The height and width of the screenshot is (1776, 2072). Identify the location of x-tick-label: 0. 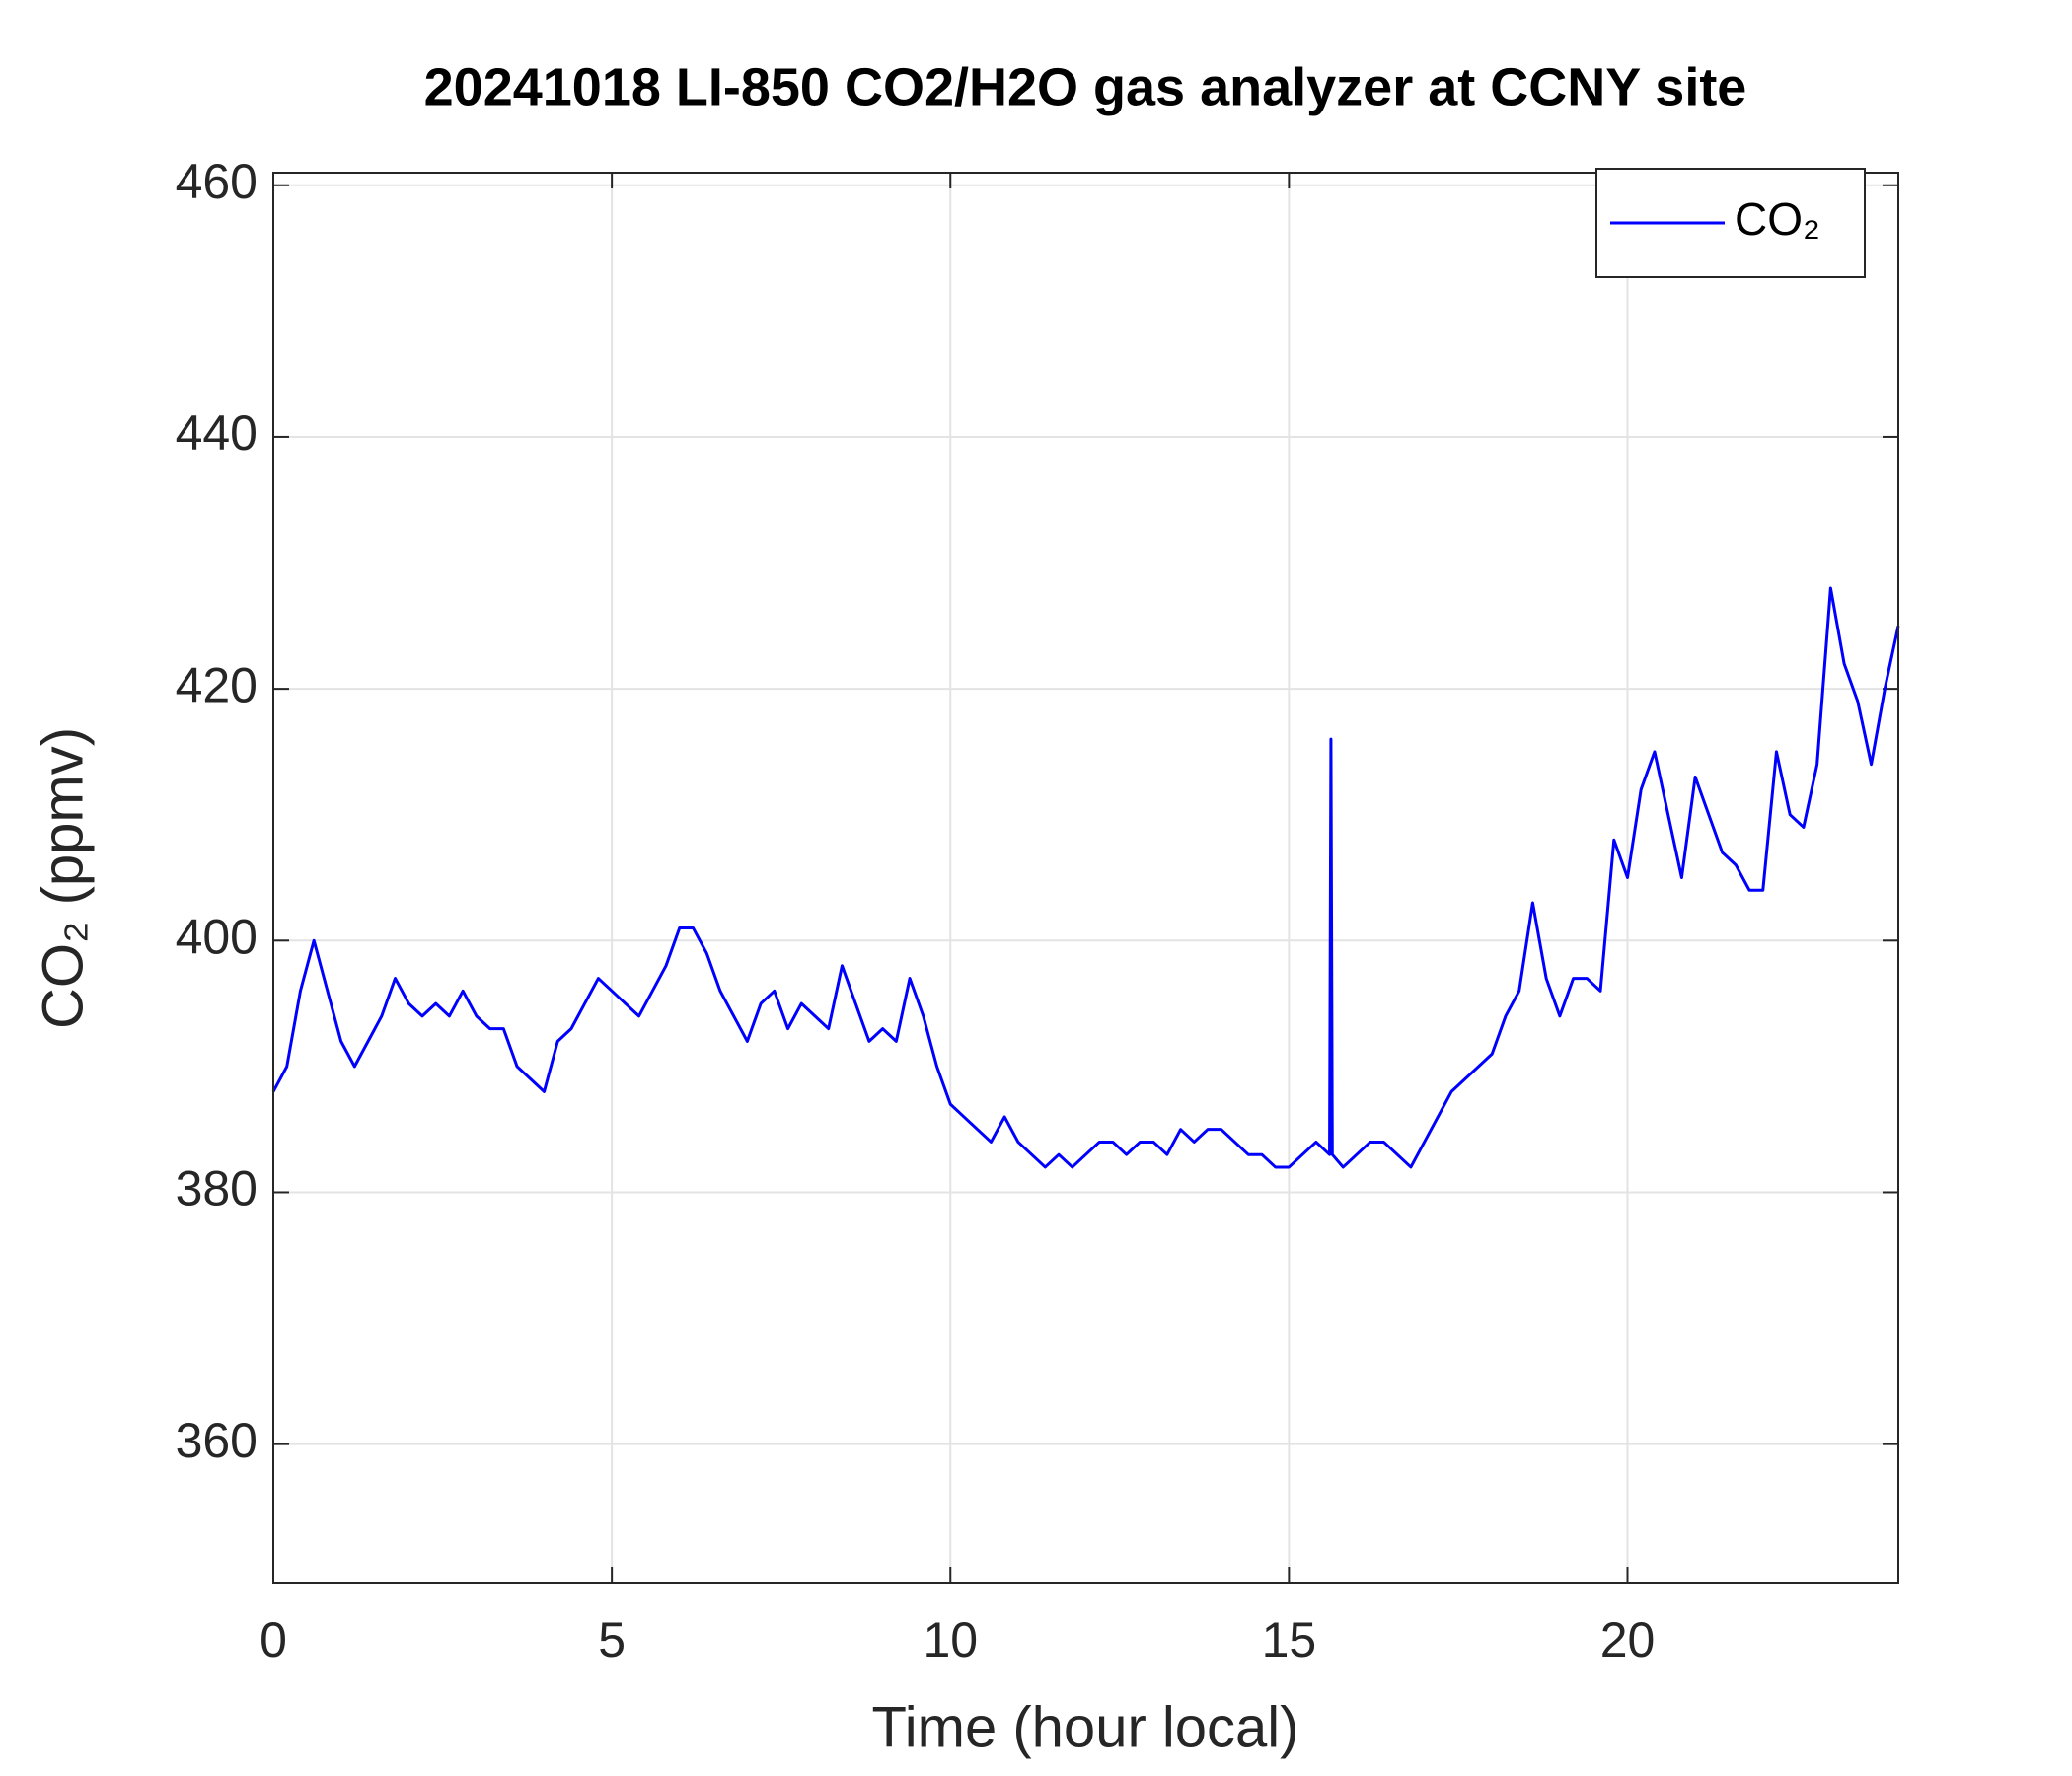
(273, 1640).